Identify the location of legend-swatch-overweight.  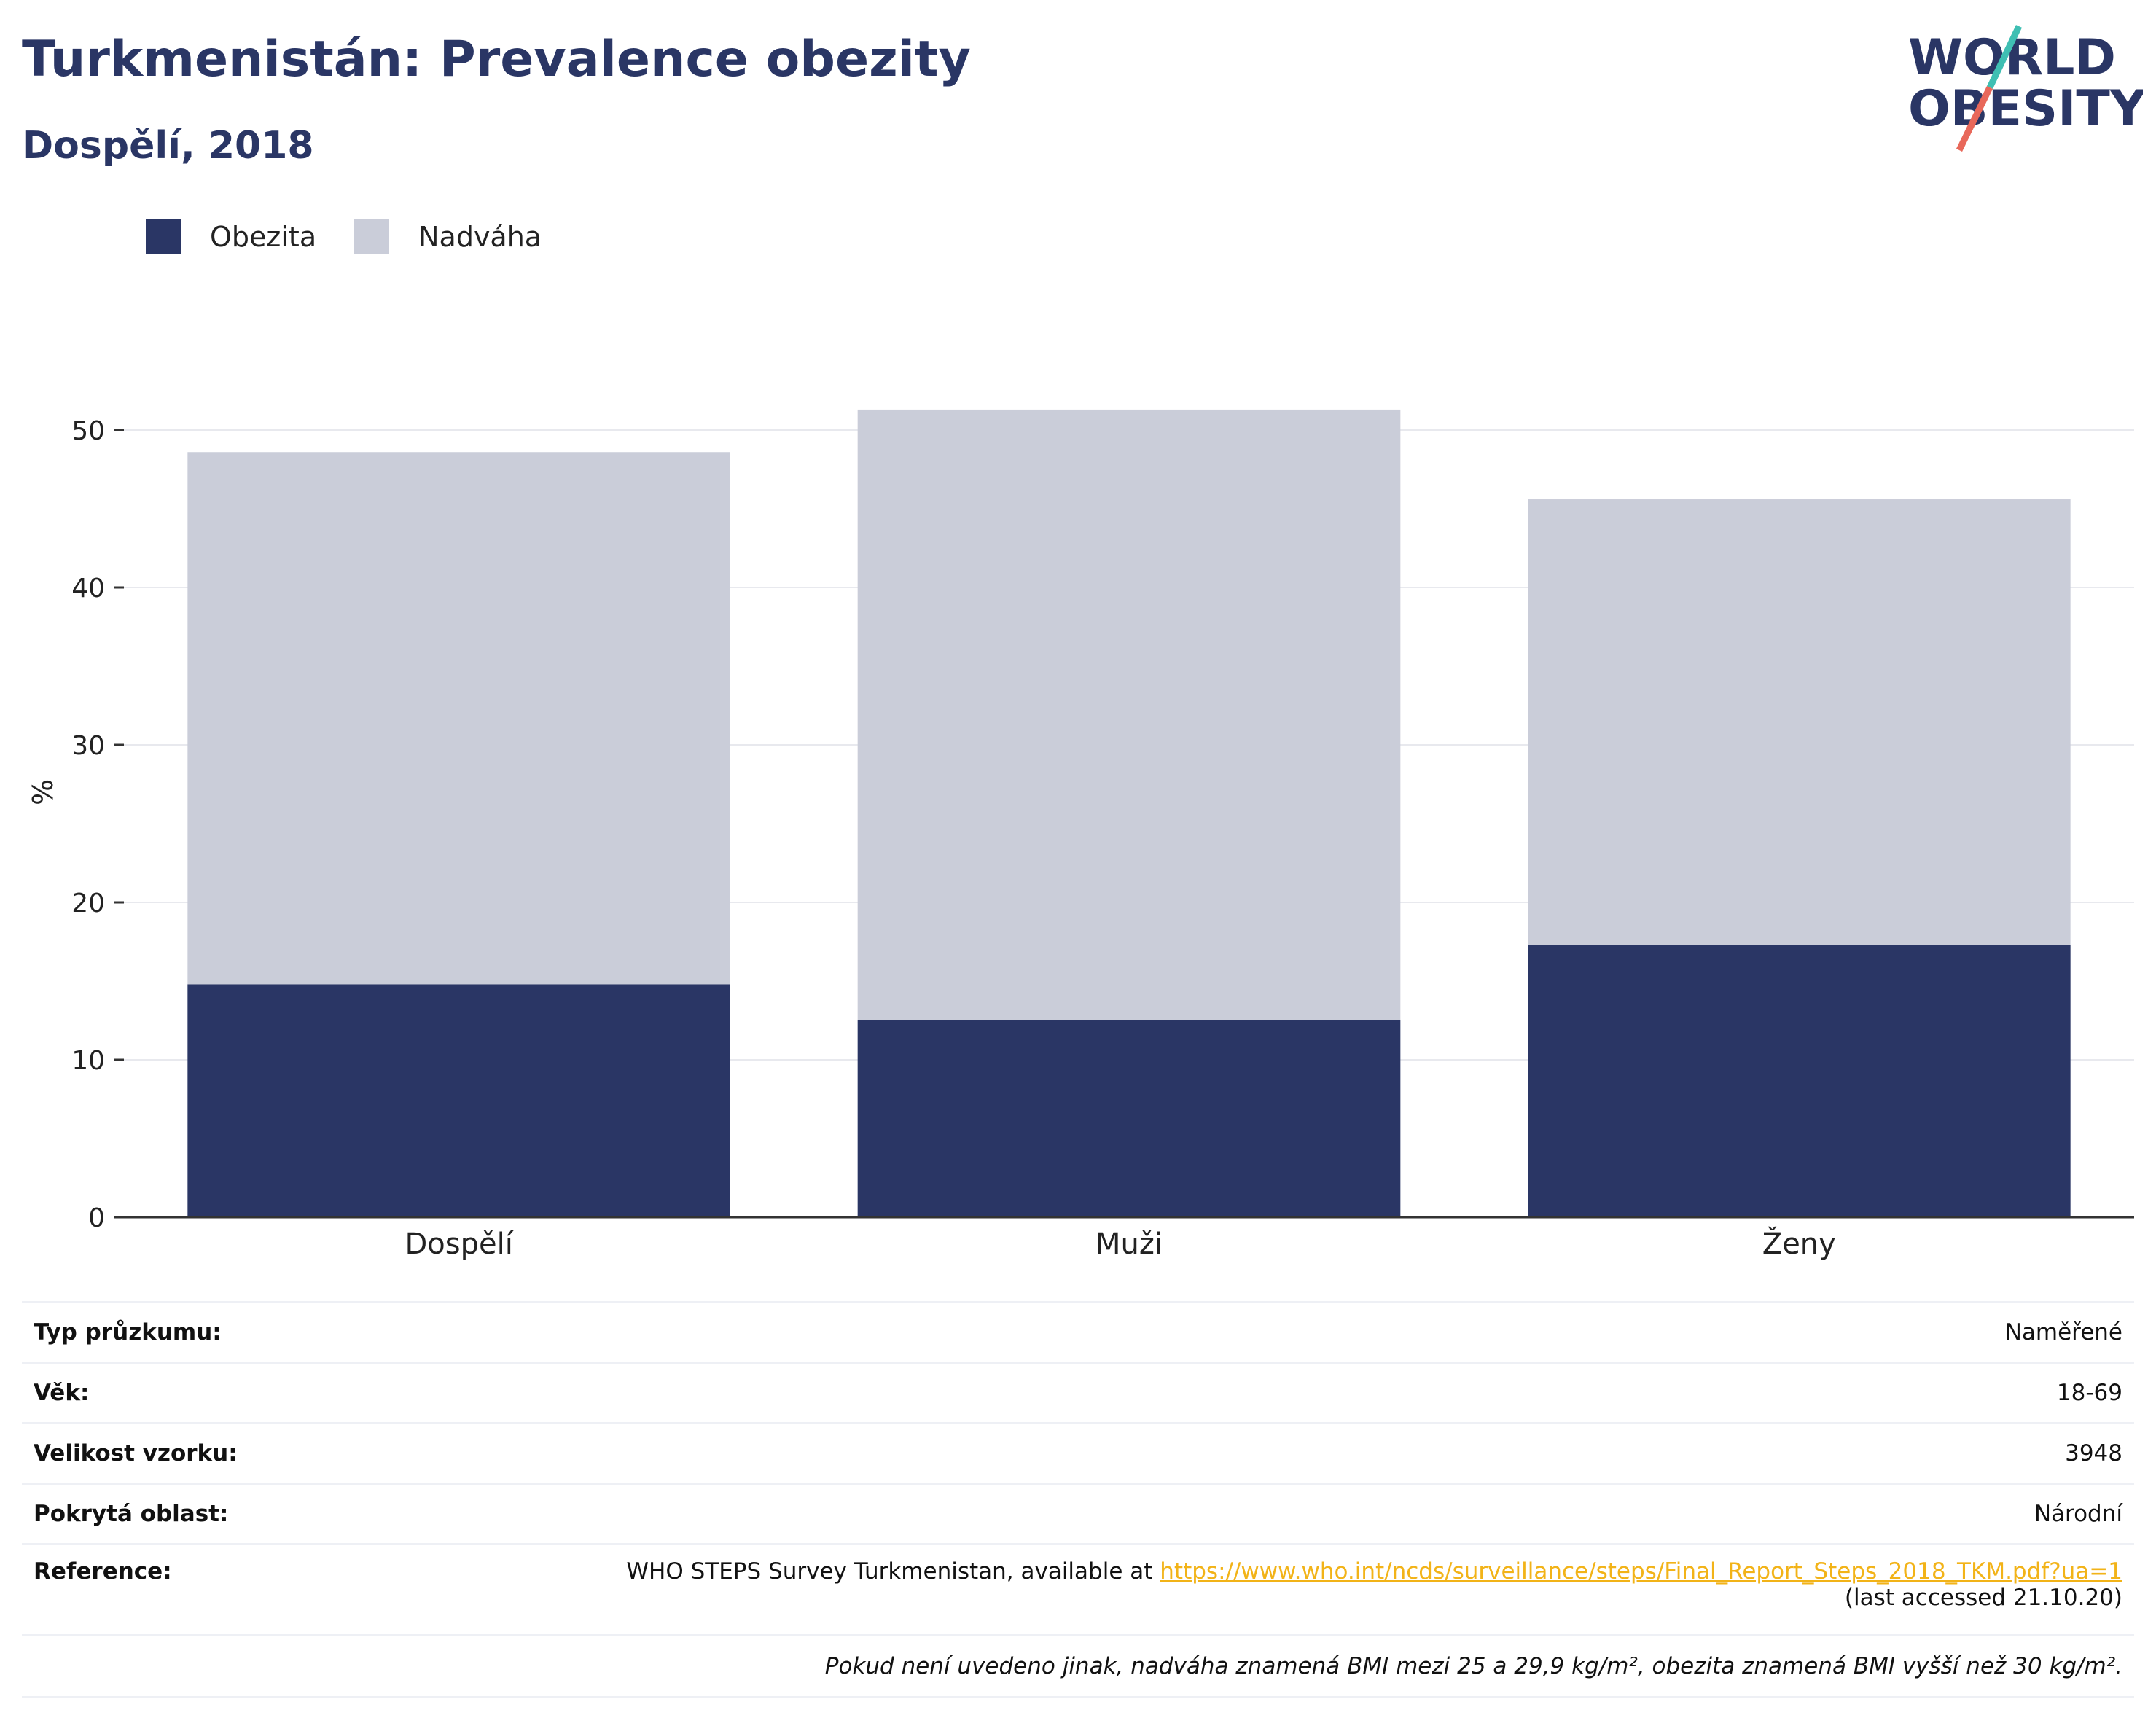
(372, 236).